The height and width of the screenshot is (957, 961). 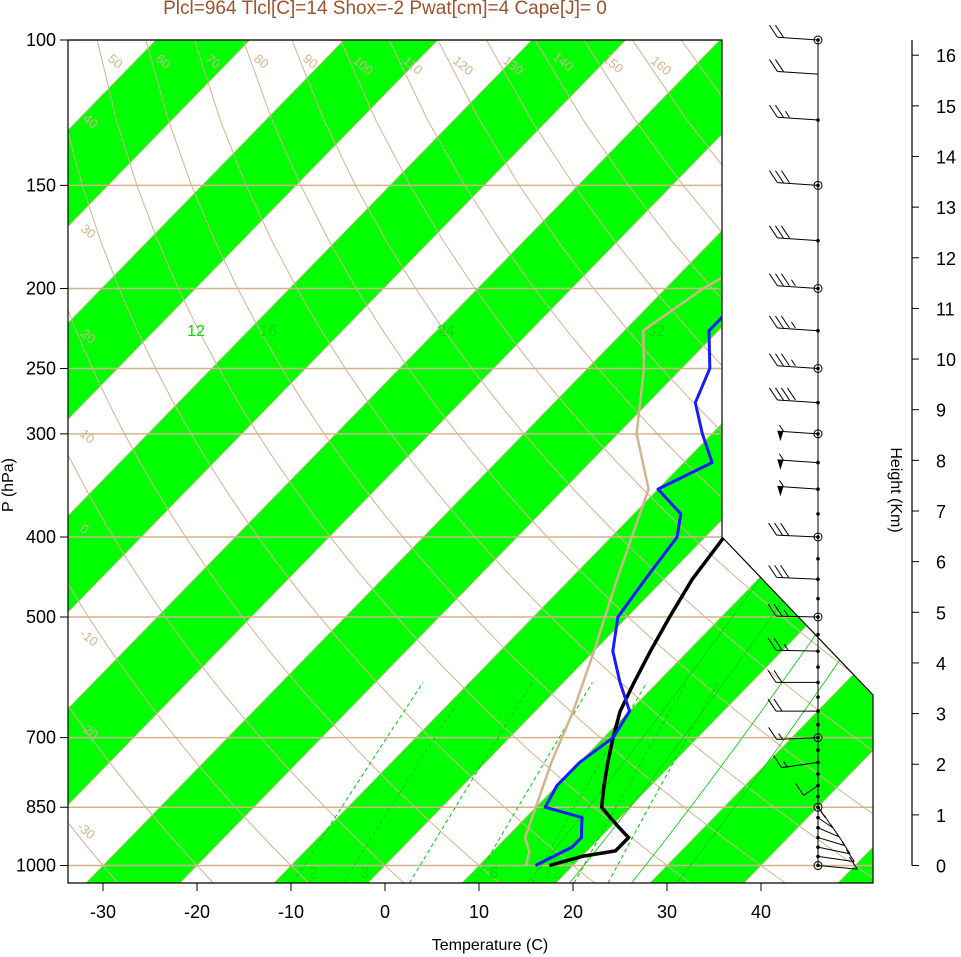 I want to click on x-tick-label: -10, so click(x=291, y=912).